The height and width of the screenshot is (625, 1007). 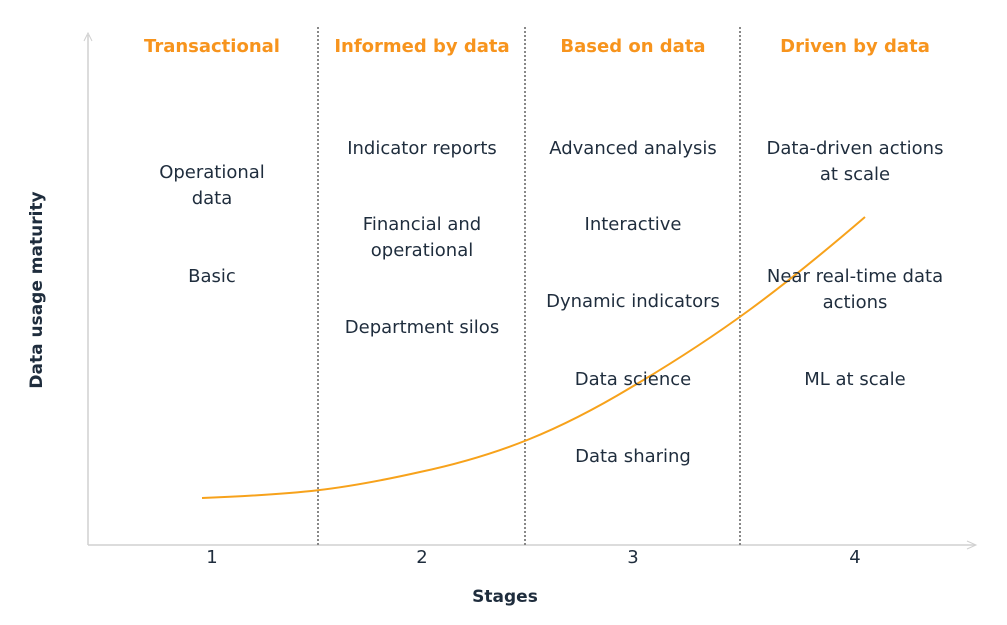 What do you see at coordinates (855, 174) in the screenshot?
I see `stage-item: at scale` at bounding box center [855, 174].